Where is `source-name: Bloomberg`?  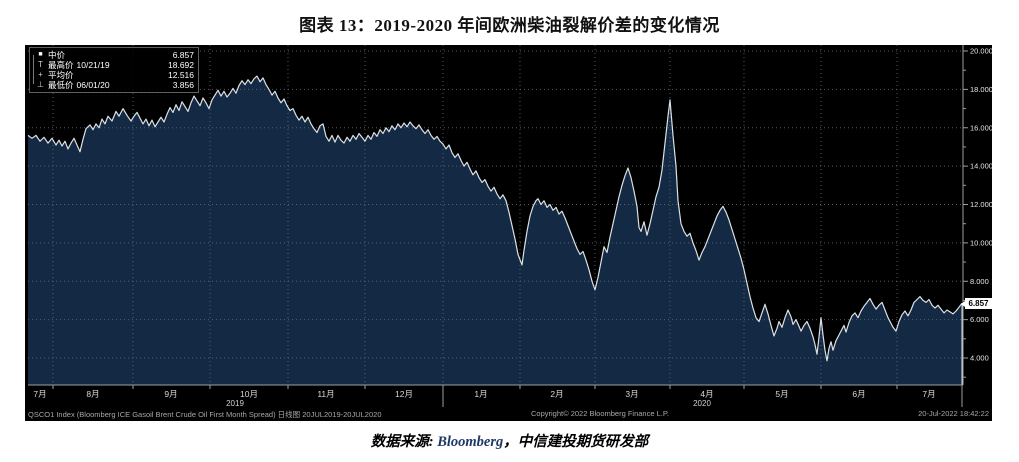 source-name: Bloomberg is located at coordinates (470, 442).